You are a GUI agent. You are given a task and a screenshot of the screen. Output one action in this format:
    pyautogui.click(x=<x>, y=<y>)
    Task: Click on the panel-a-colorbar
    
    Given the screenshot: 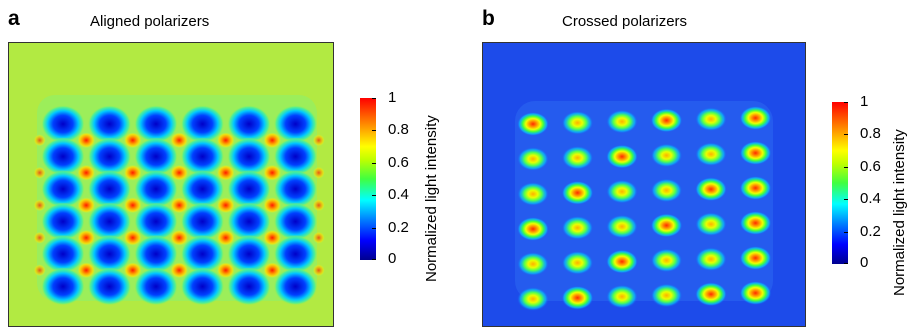 What is the action you would take?
    pyautogui.click(x=368, y=179)
    